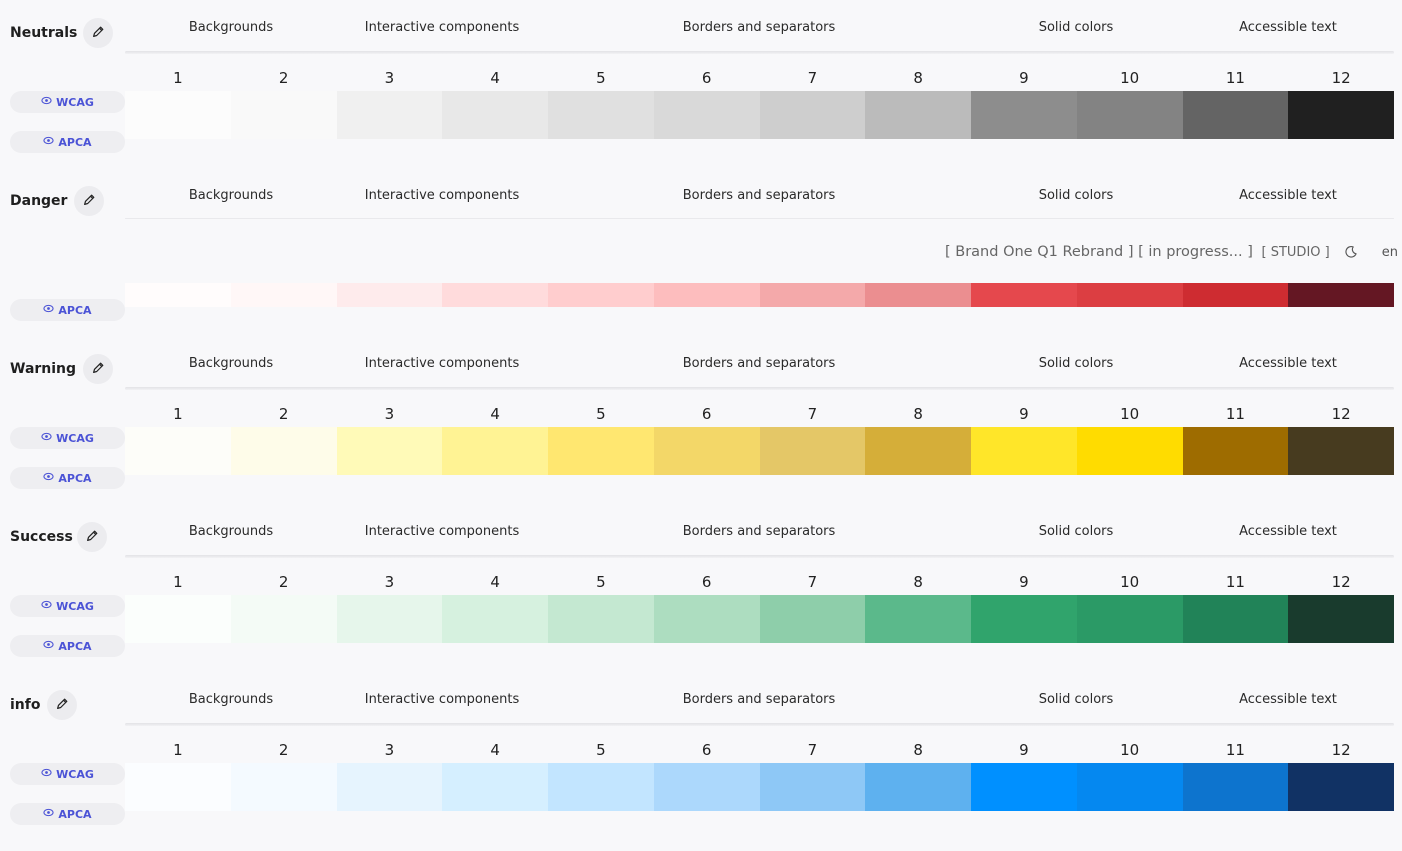 This screenshot has width=1402, height=851. What do you see at coordinates (495, 78) in the screenshot?
I see `step-number: 4` at bounding box center [495, 78].